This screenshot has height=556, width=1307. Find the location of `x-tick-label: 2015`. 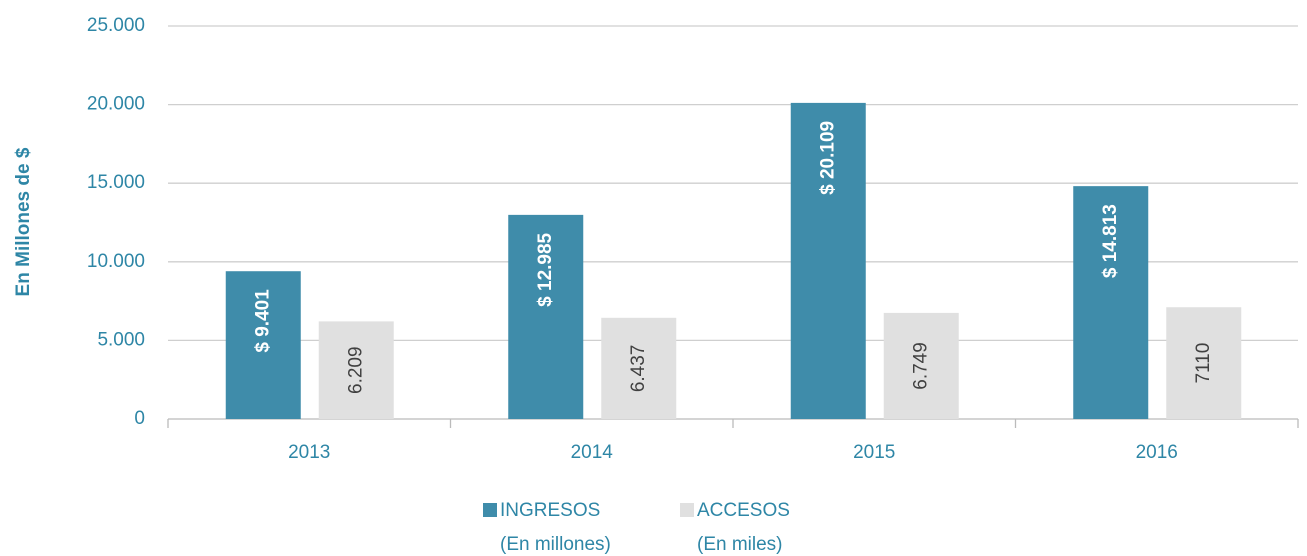

x-tick-label: 2015 is located at coordinates (874, 452).